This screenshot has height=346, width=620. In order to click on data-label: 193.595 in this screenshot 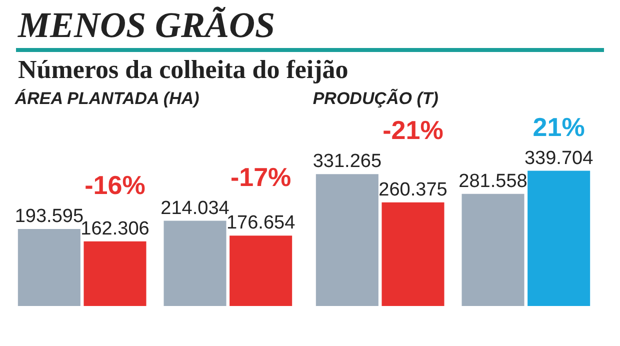, I will do `click(49, 216)`.